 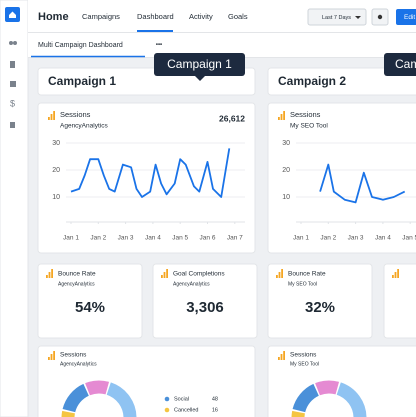 I want to click on more-menu: •••, so click(x=159, y=46).